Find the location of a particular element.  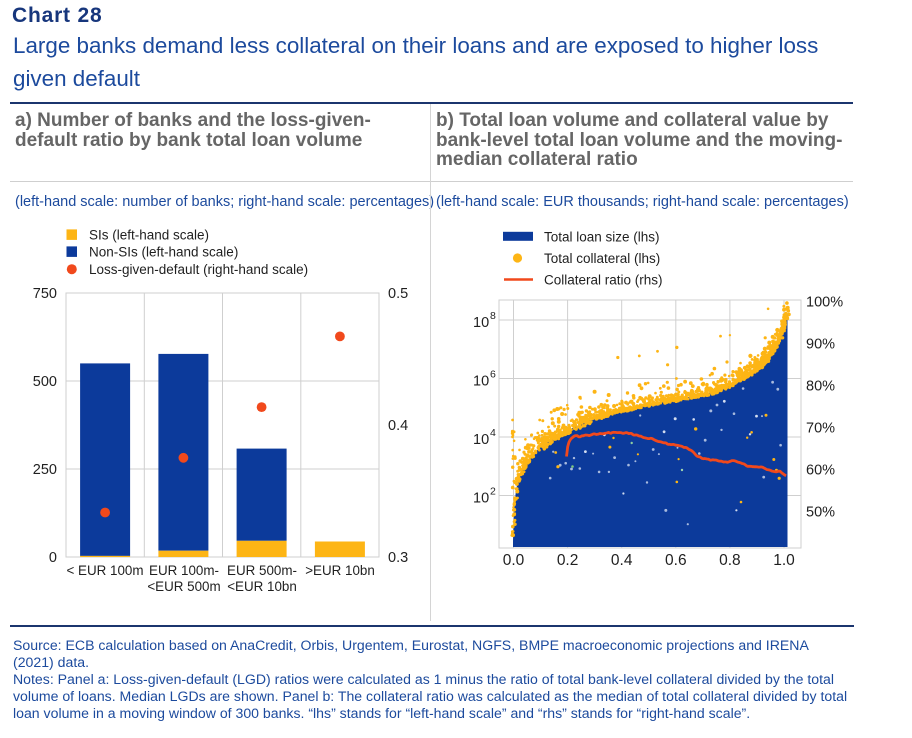

svg-text: 60% is located at coordinates (820, 471).